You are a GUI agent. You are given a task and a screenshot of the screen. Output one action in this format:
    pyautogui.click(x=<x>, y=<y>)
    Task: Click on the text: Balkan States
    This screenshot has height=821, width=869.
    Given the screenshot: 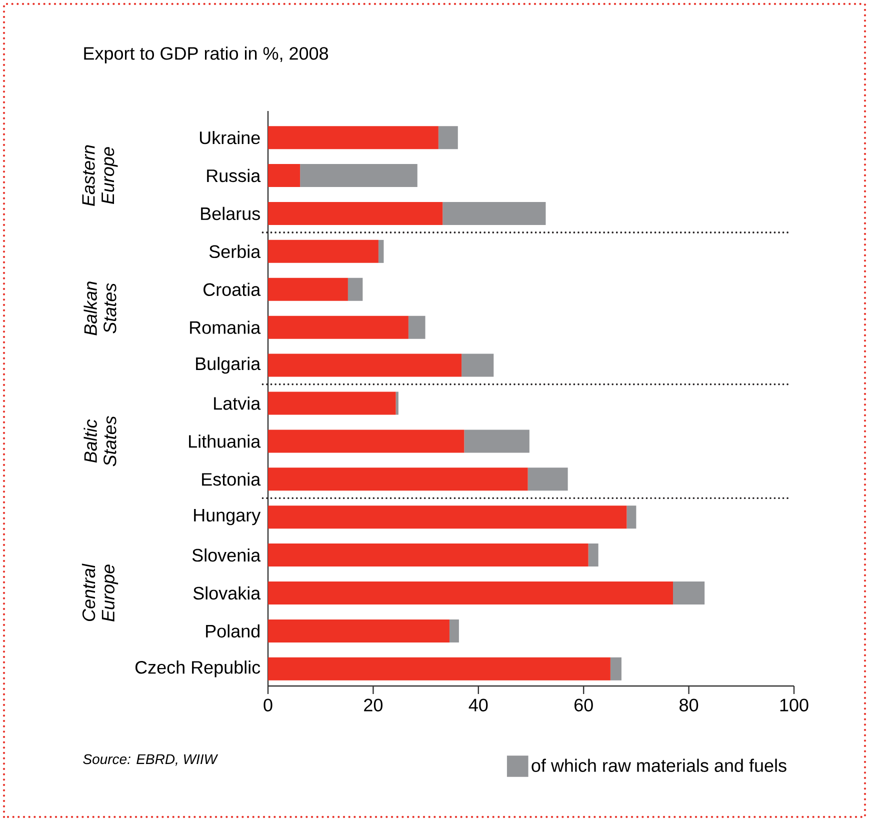 What is the action you would take?
    pyautogui.click(x=100, y=309)
    